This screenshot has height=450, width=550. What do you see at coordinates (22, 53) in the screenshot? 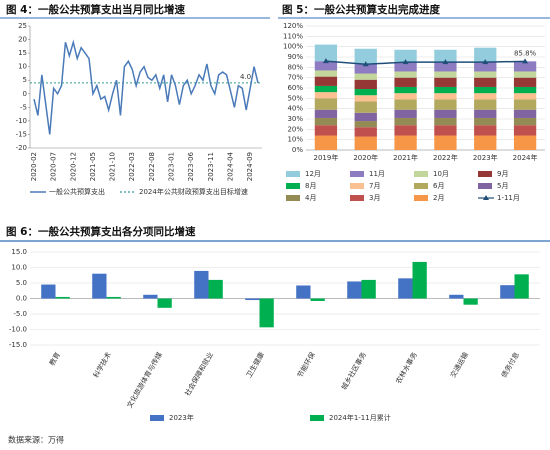
I see `y-tick-label: 15` at bounding box center [22, 53].